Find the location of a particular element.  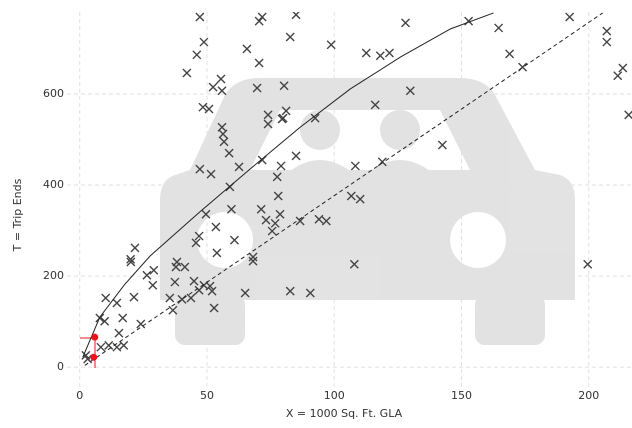

study-site-point is located at coordinates (94, 357).